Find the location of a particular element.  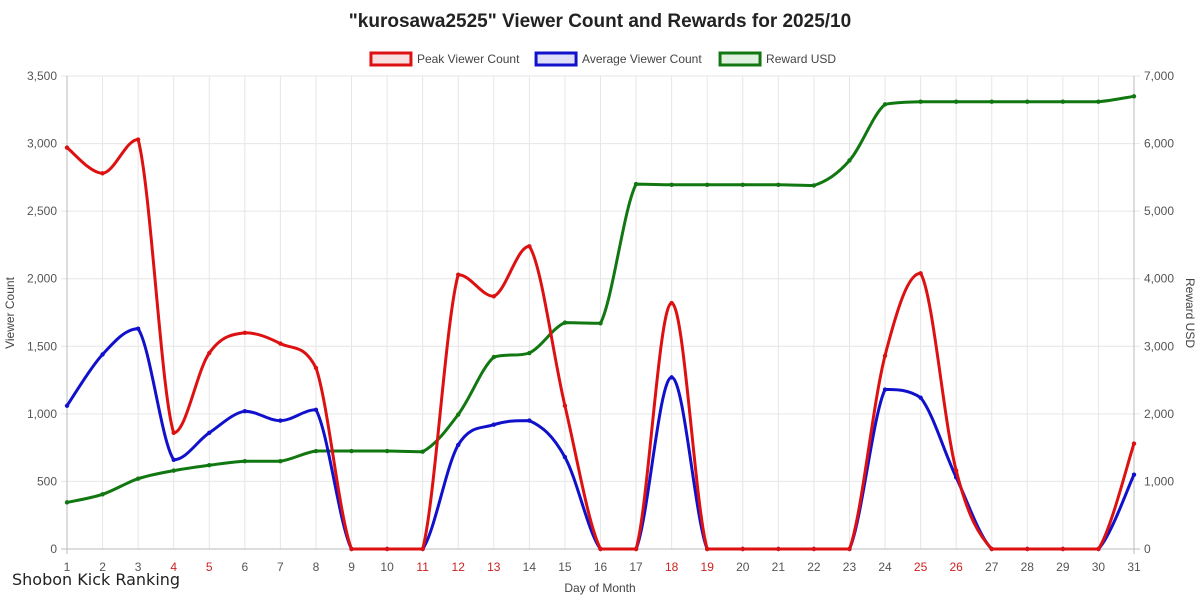

x-tick-label: 5 is located at coordinates (209, 567).